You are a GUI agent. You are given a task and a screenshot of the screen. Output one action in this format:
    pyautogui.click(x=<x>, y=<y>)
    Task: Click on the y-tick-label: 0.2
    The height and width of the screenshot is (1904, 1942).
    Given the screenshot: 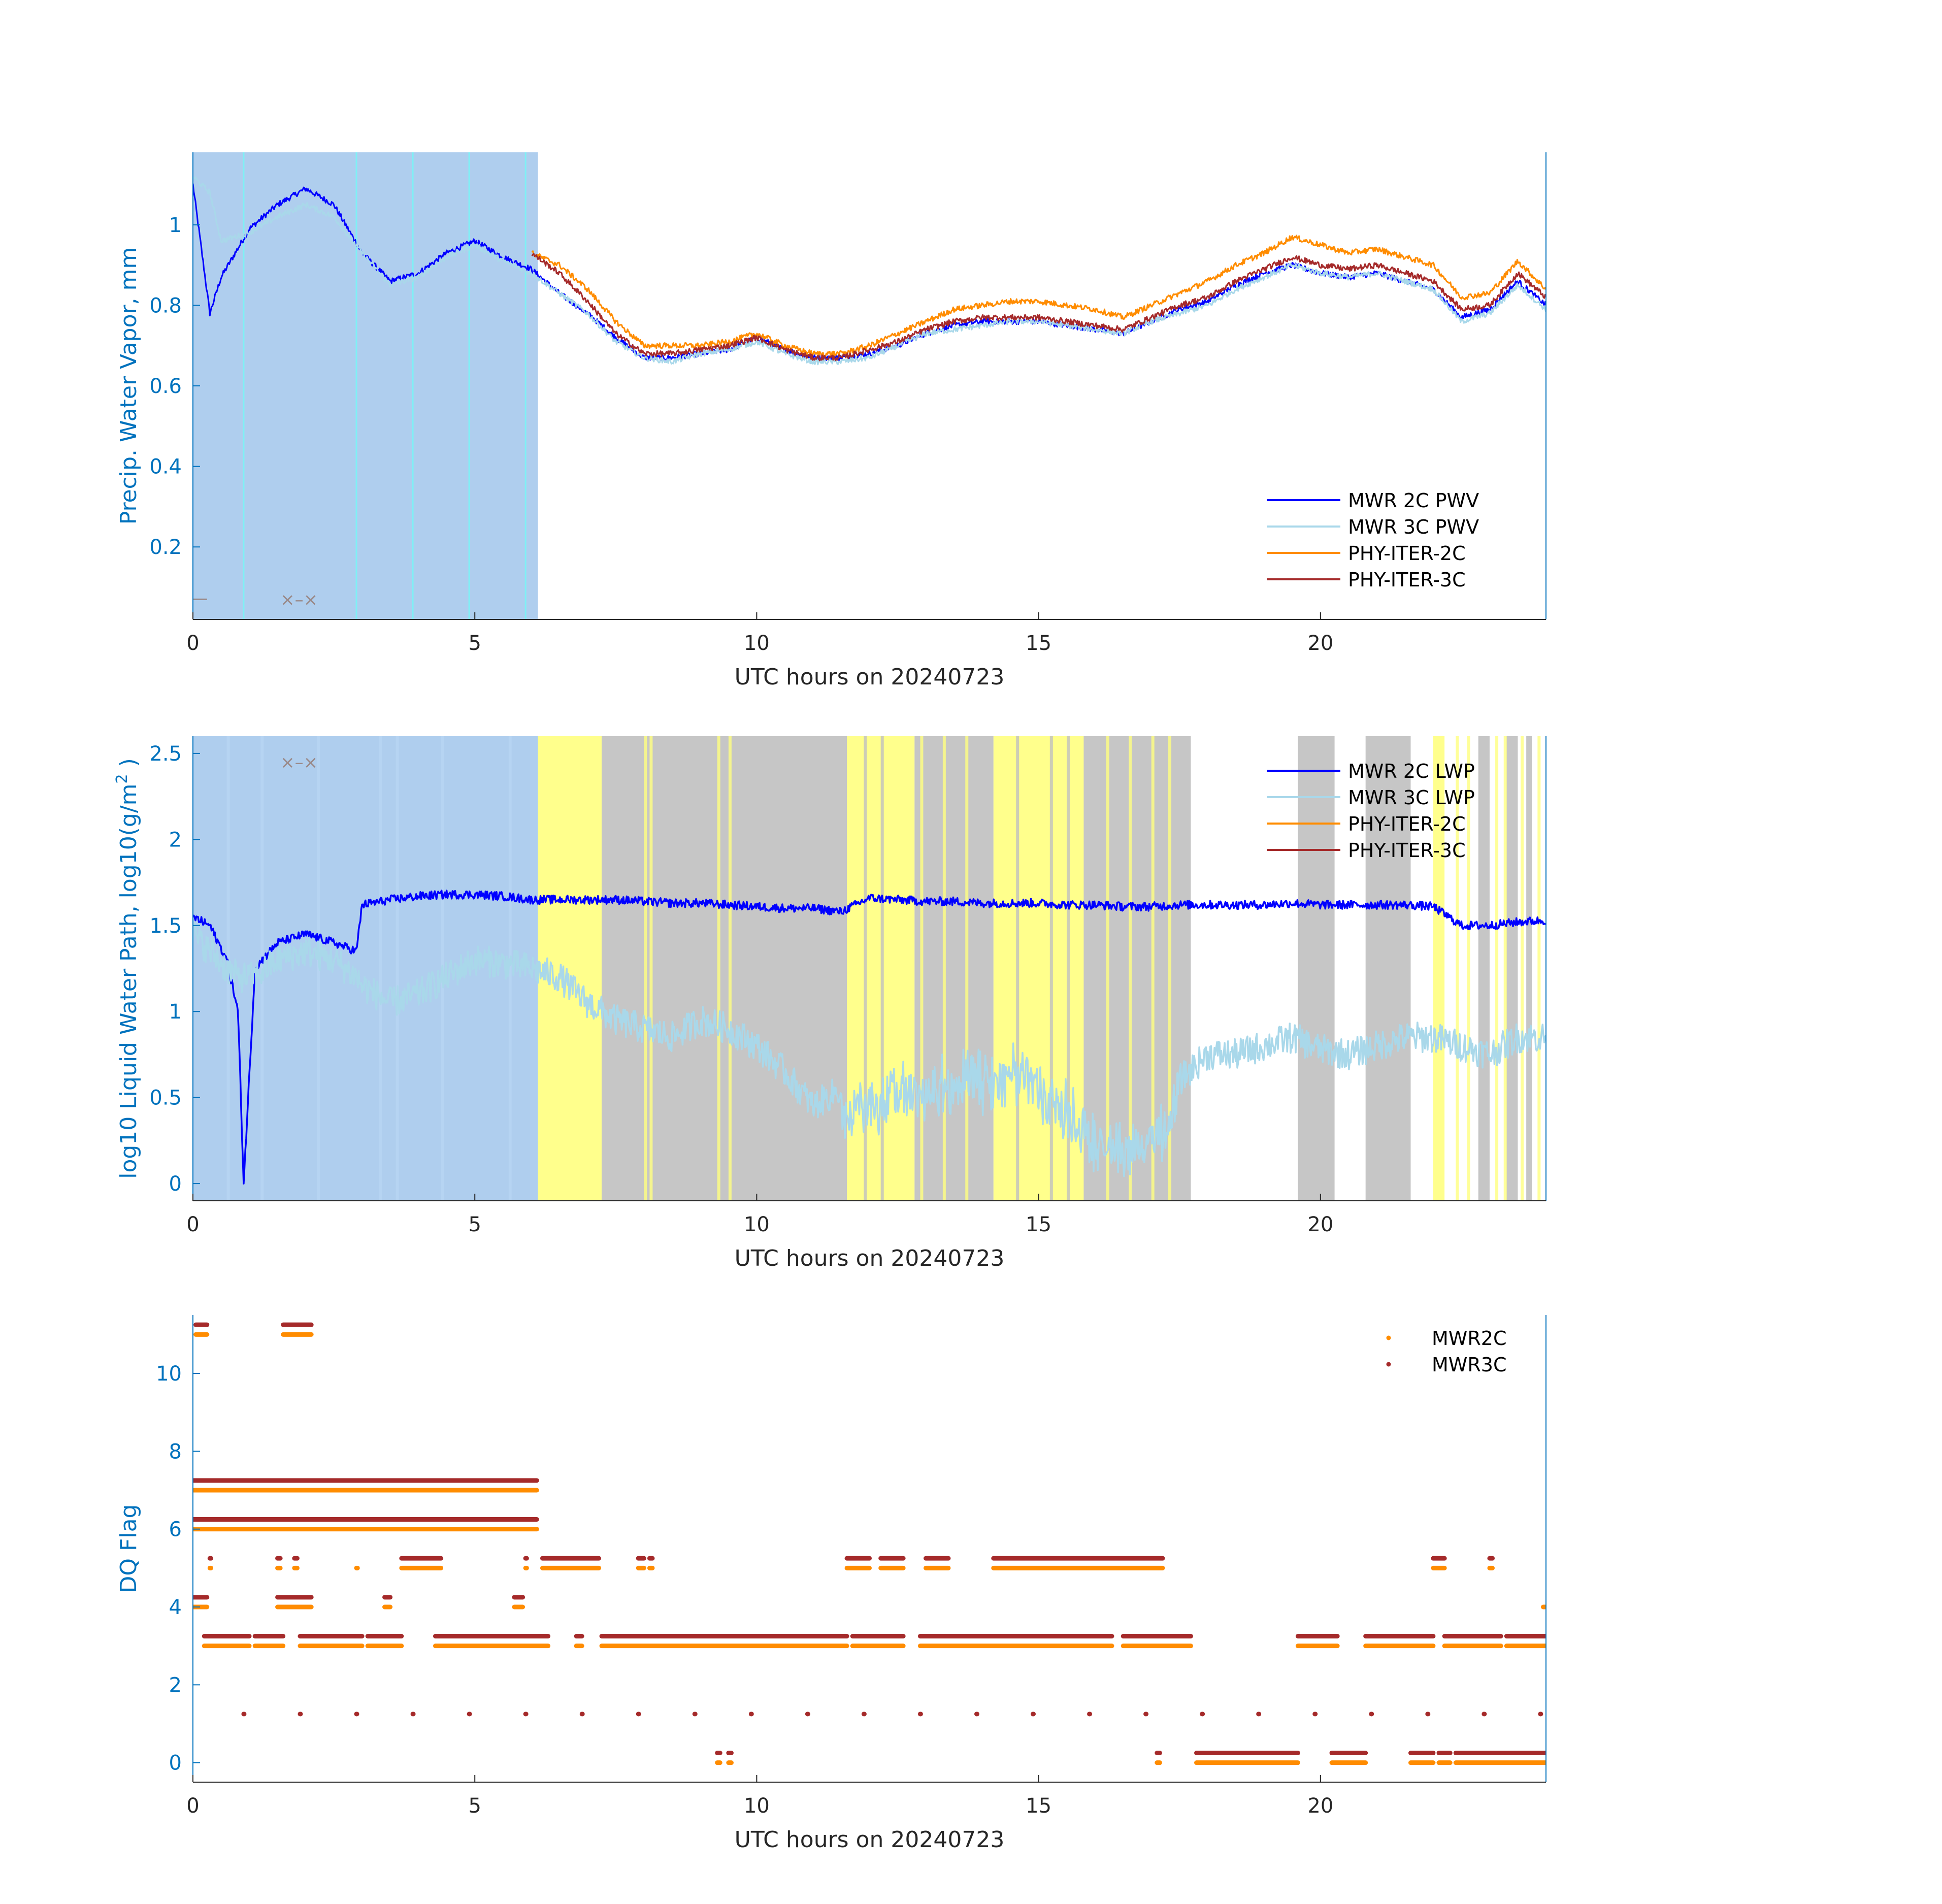 What is the action you would take?
    pyautogui.click(x=165, y=548)
    